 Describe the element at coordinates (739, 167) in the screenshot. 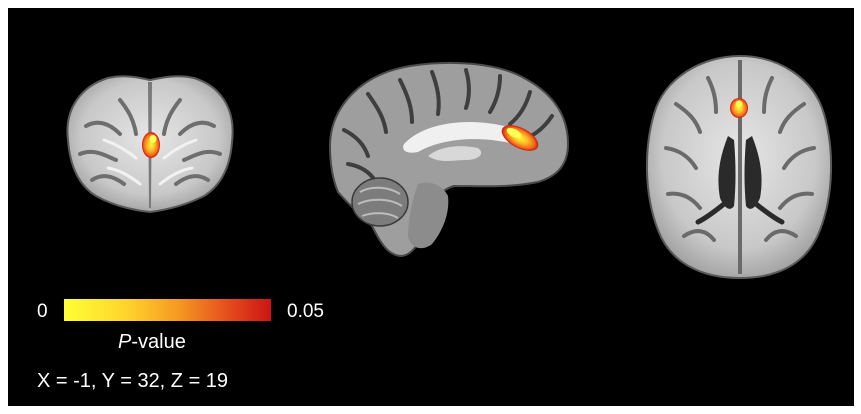

I see `axial-slice-image` at that location.